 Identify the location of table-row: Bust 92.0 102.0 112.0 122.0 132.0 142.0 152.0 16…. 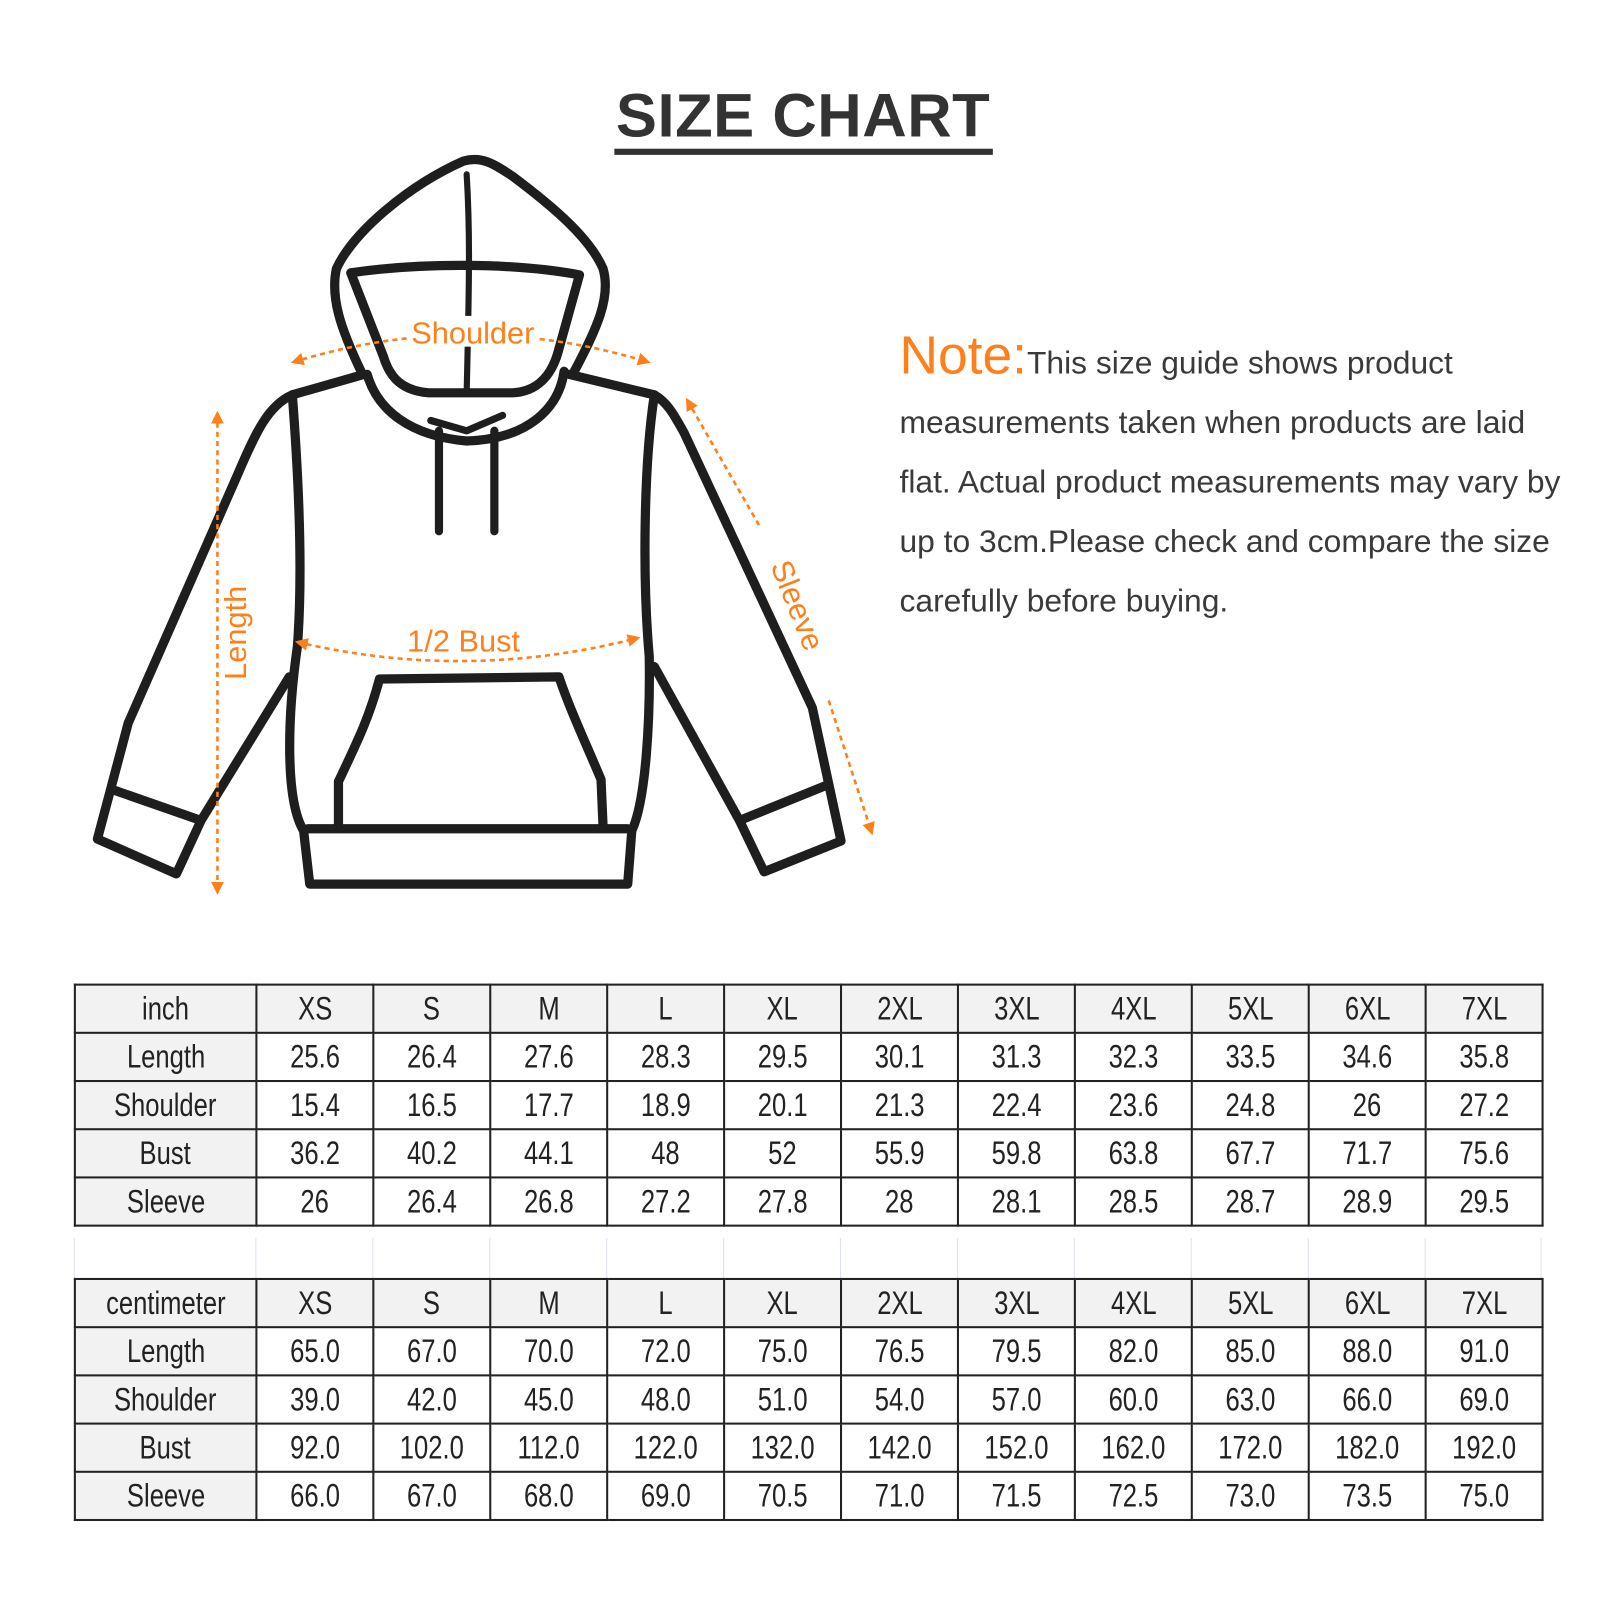
(808, 1447).